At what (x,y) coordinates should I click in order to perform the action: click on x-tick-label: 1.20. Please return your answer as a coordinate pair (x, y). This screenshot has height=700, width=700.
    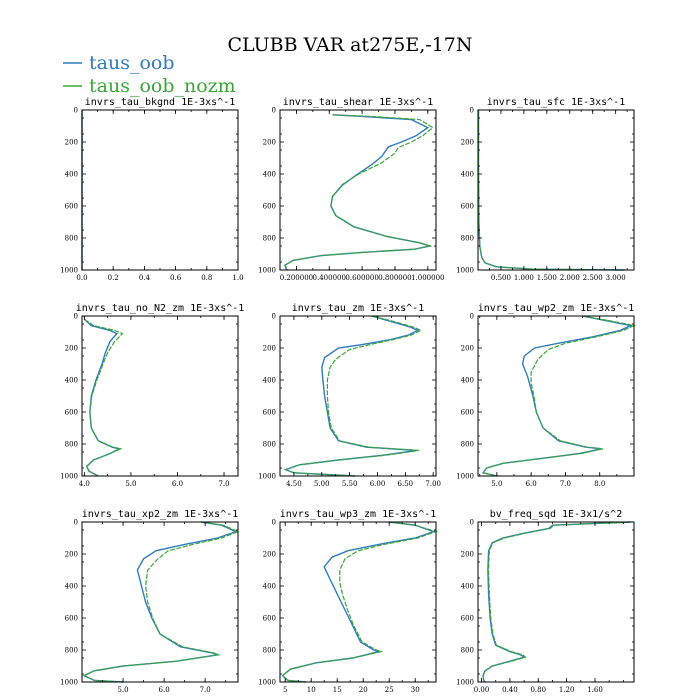
    Looking at the image, I should click on (567, 690).